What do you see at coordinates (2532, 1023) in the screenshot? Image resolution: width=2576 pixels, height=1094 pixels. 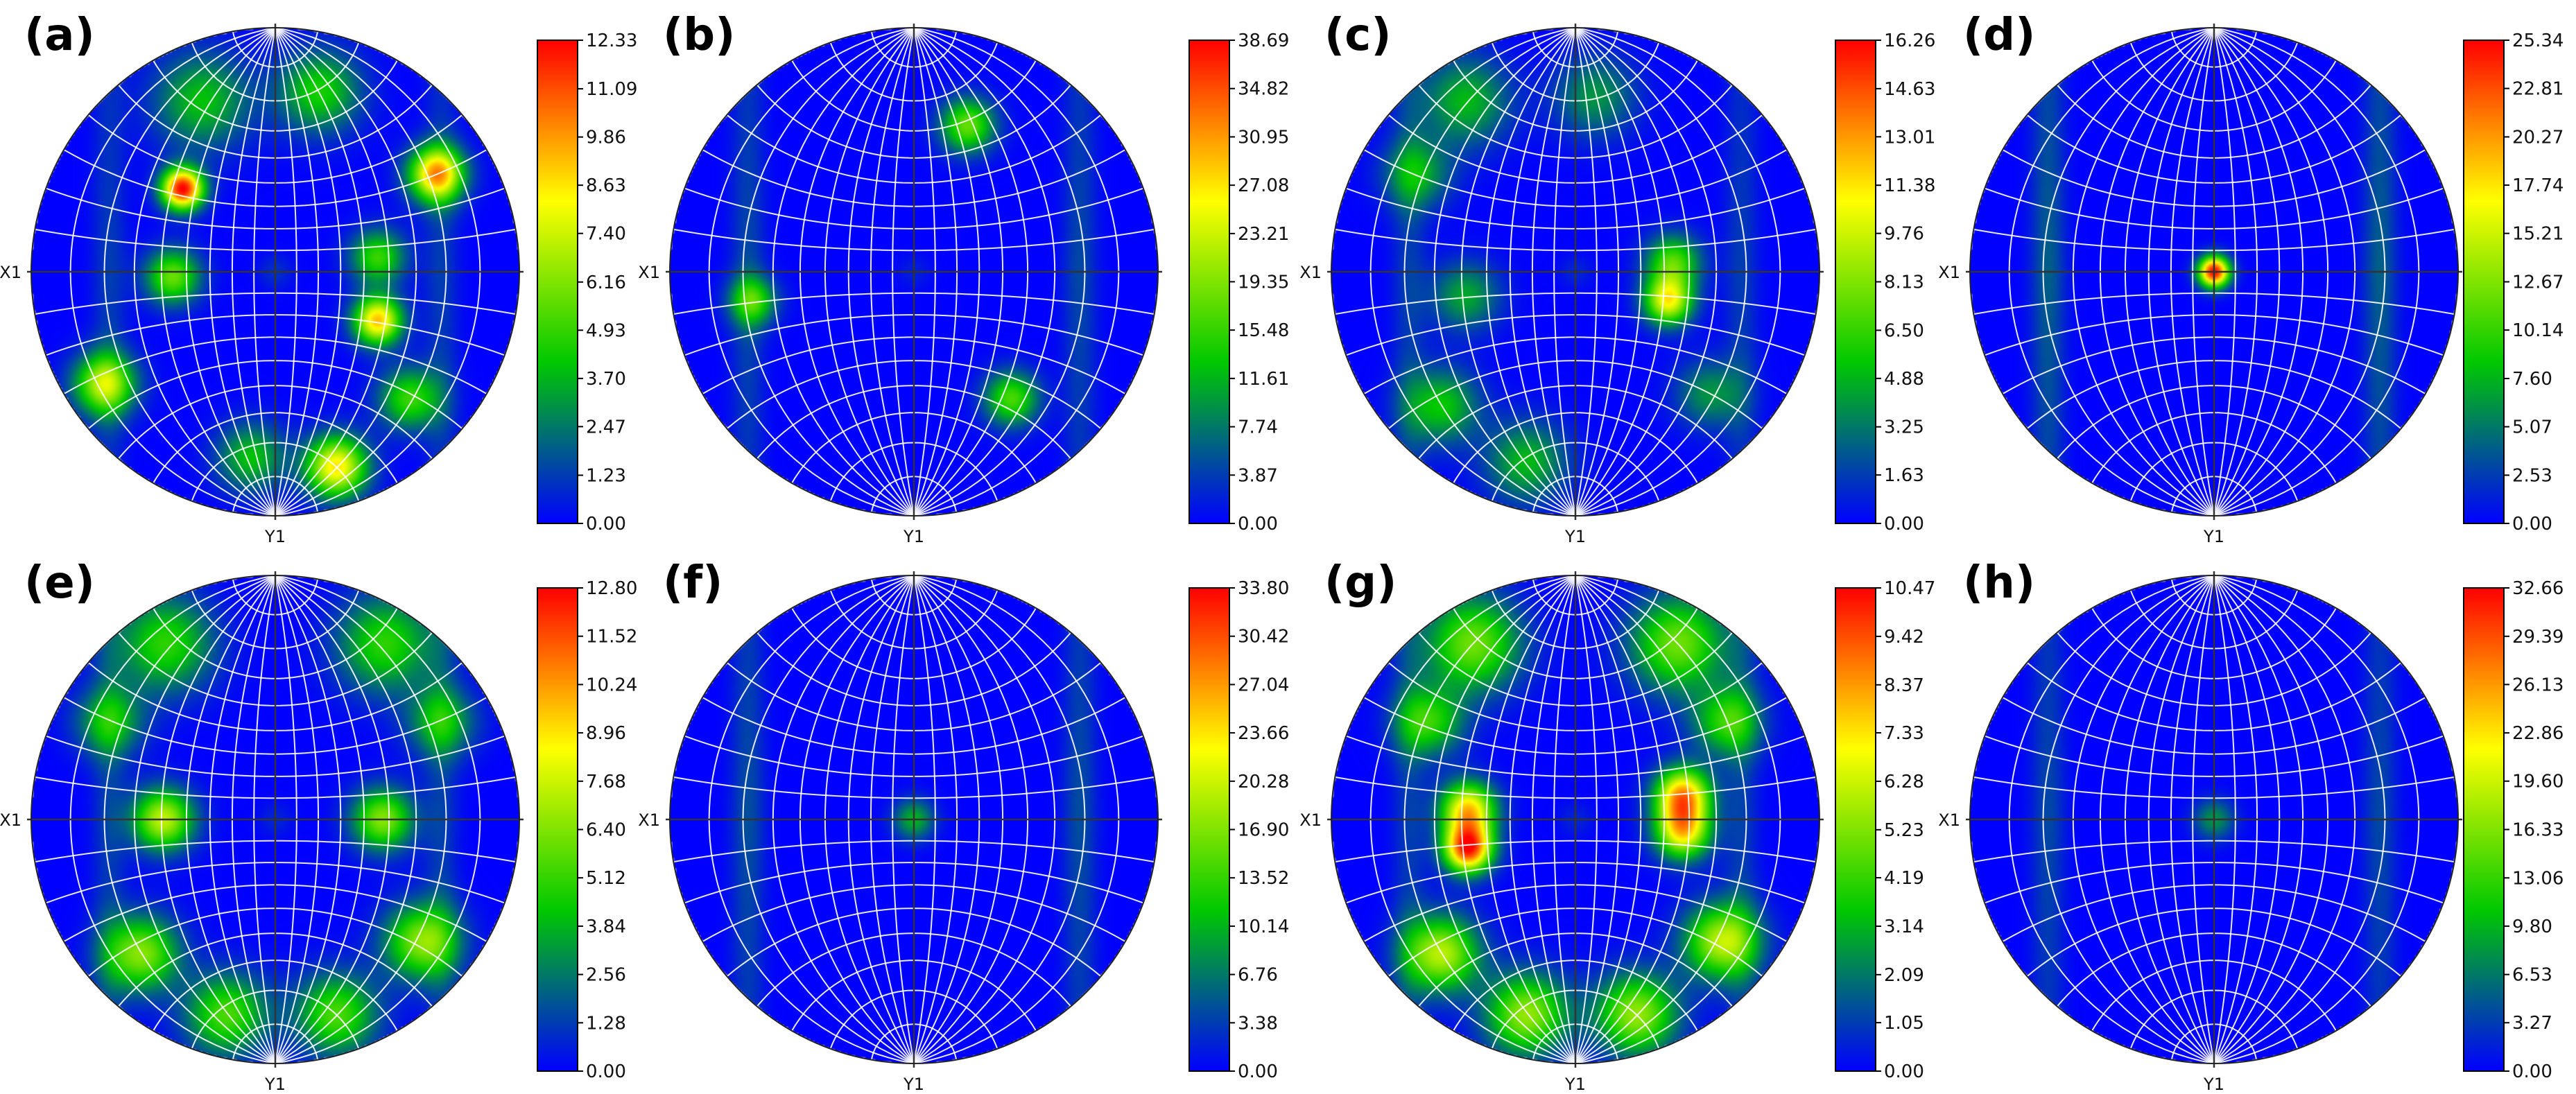 I see `colorbar-tick-label: 3.27` at bounding box center [2532, 1023].